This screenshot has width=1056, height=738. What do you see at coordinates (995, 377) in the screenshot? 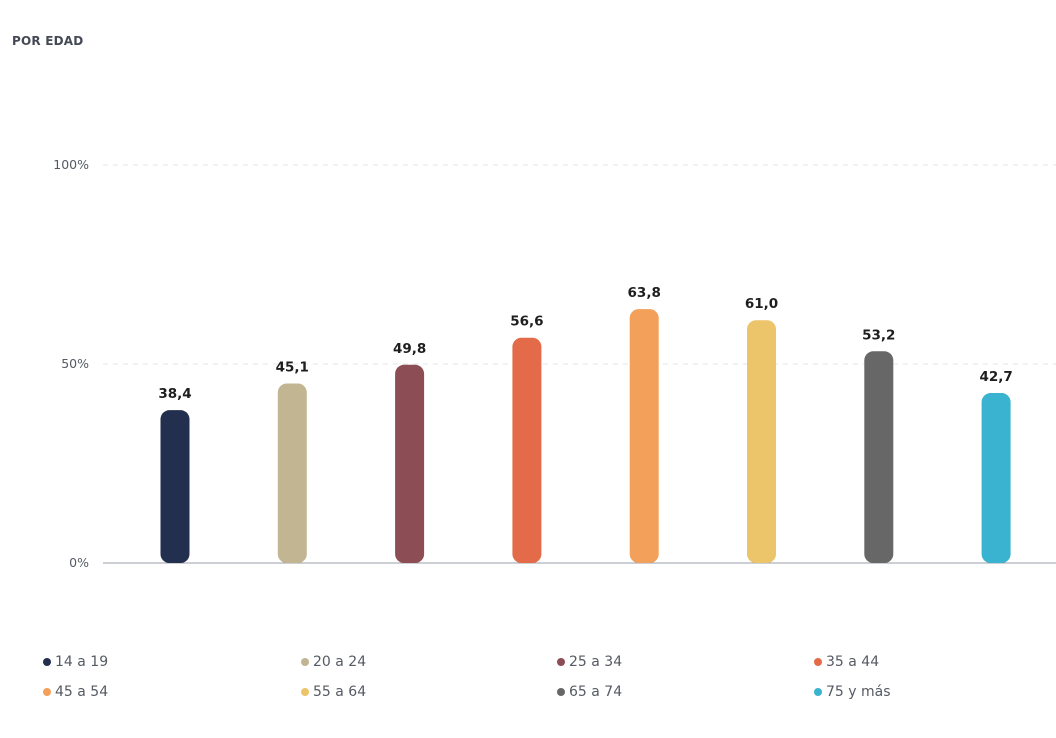
I see `data-label: 42,7` at bounding box center [995, 377].